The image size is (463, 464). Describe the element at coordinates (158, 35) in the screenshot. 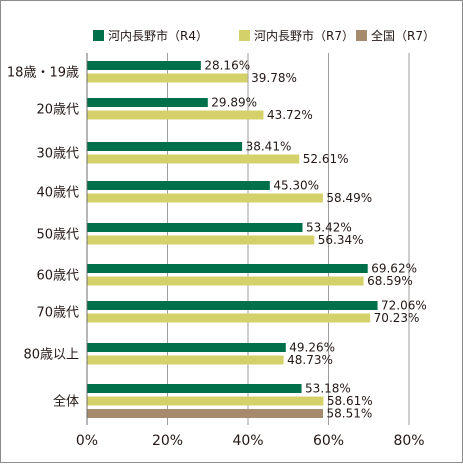

I see `legend-label-0: 河内長野市（R4）` at that location.